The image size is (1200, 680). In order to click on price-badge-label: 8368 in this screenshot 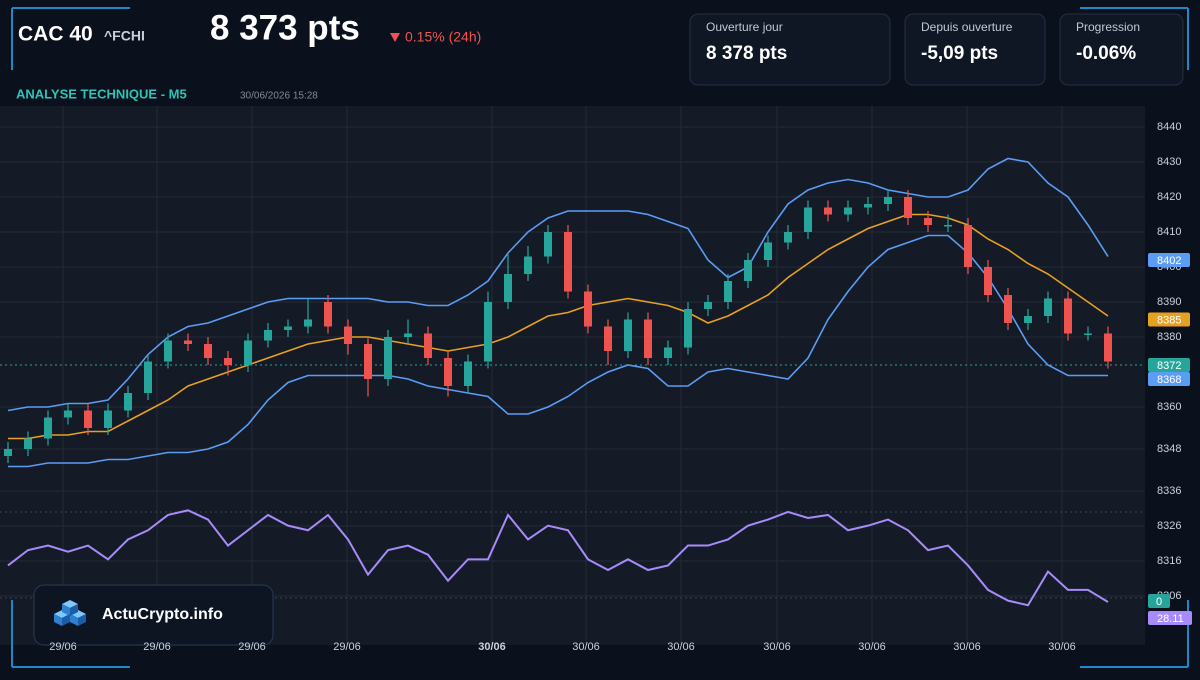, I will do `click(1169, 380)`.